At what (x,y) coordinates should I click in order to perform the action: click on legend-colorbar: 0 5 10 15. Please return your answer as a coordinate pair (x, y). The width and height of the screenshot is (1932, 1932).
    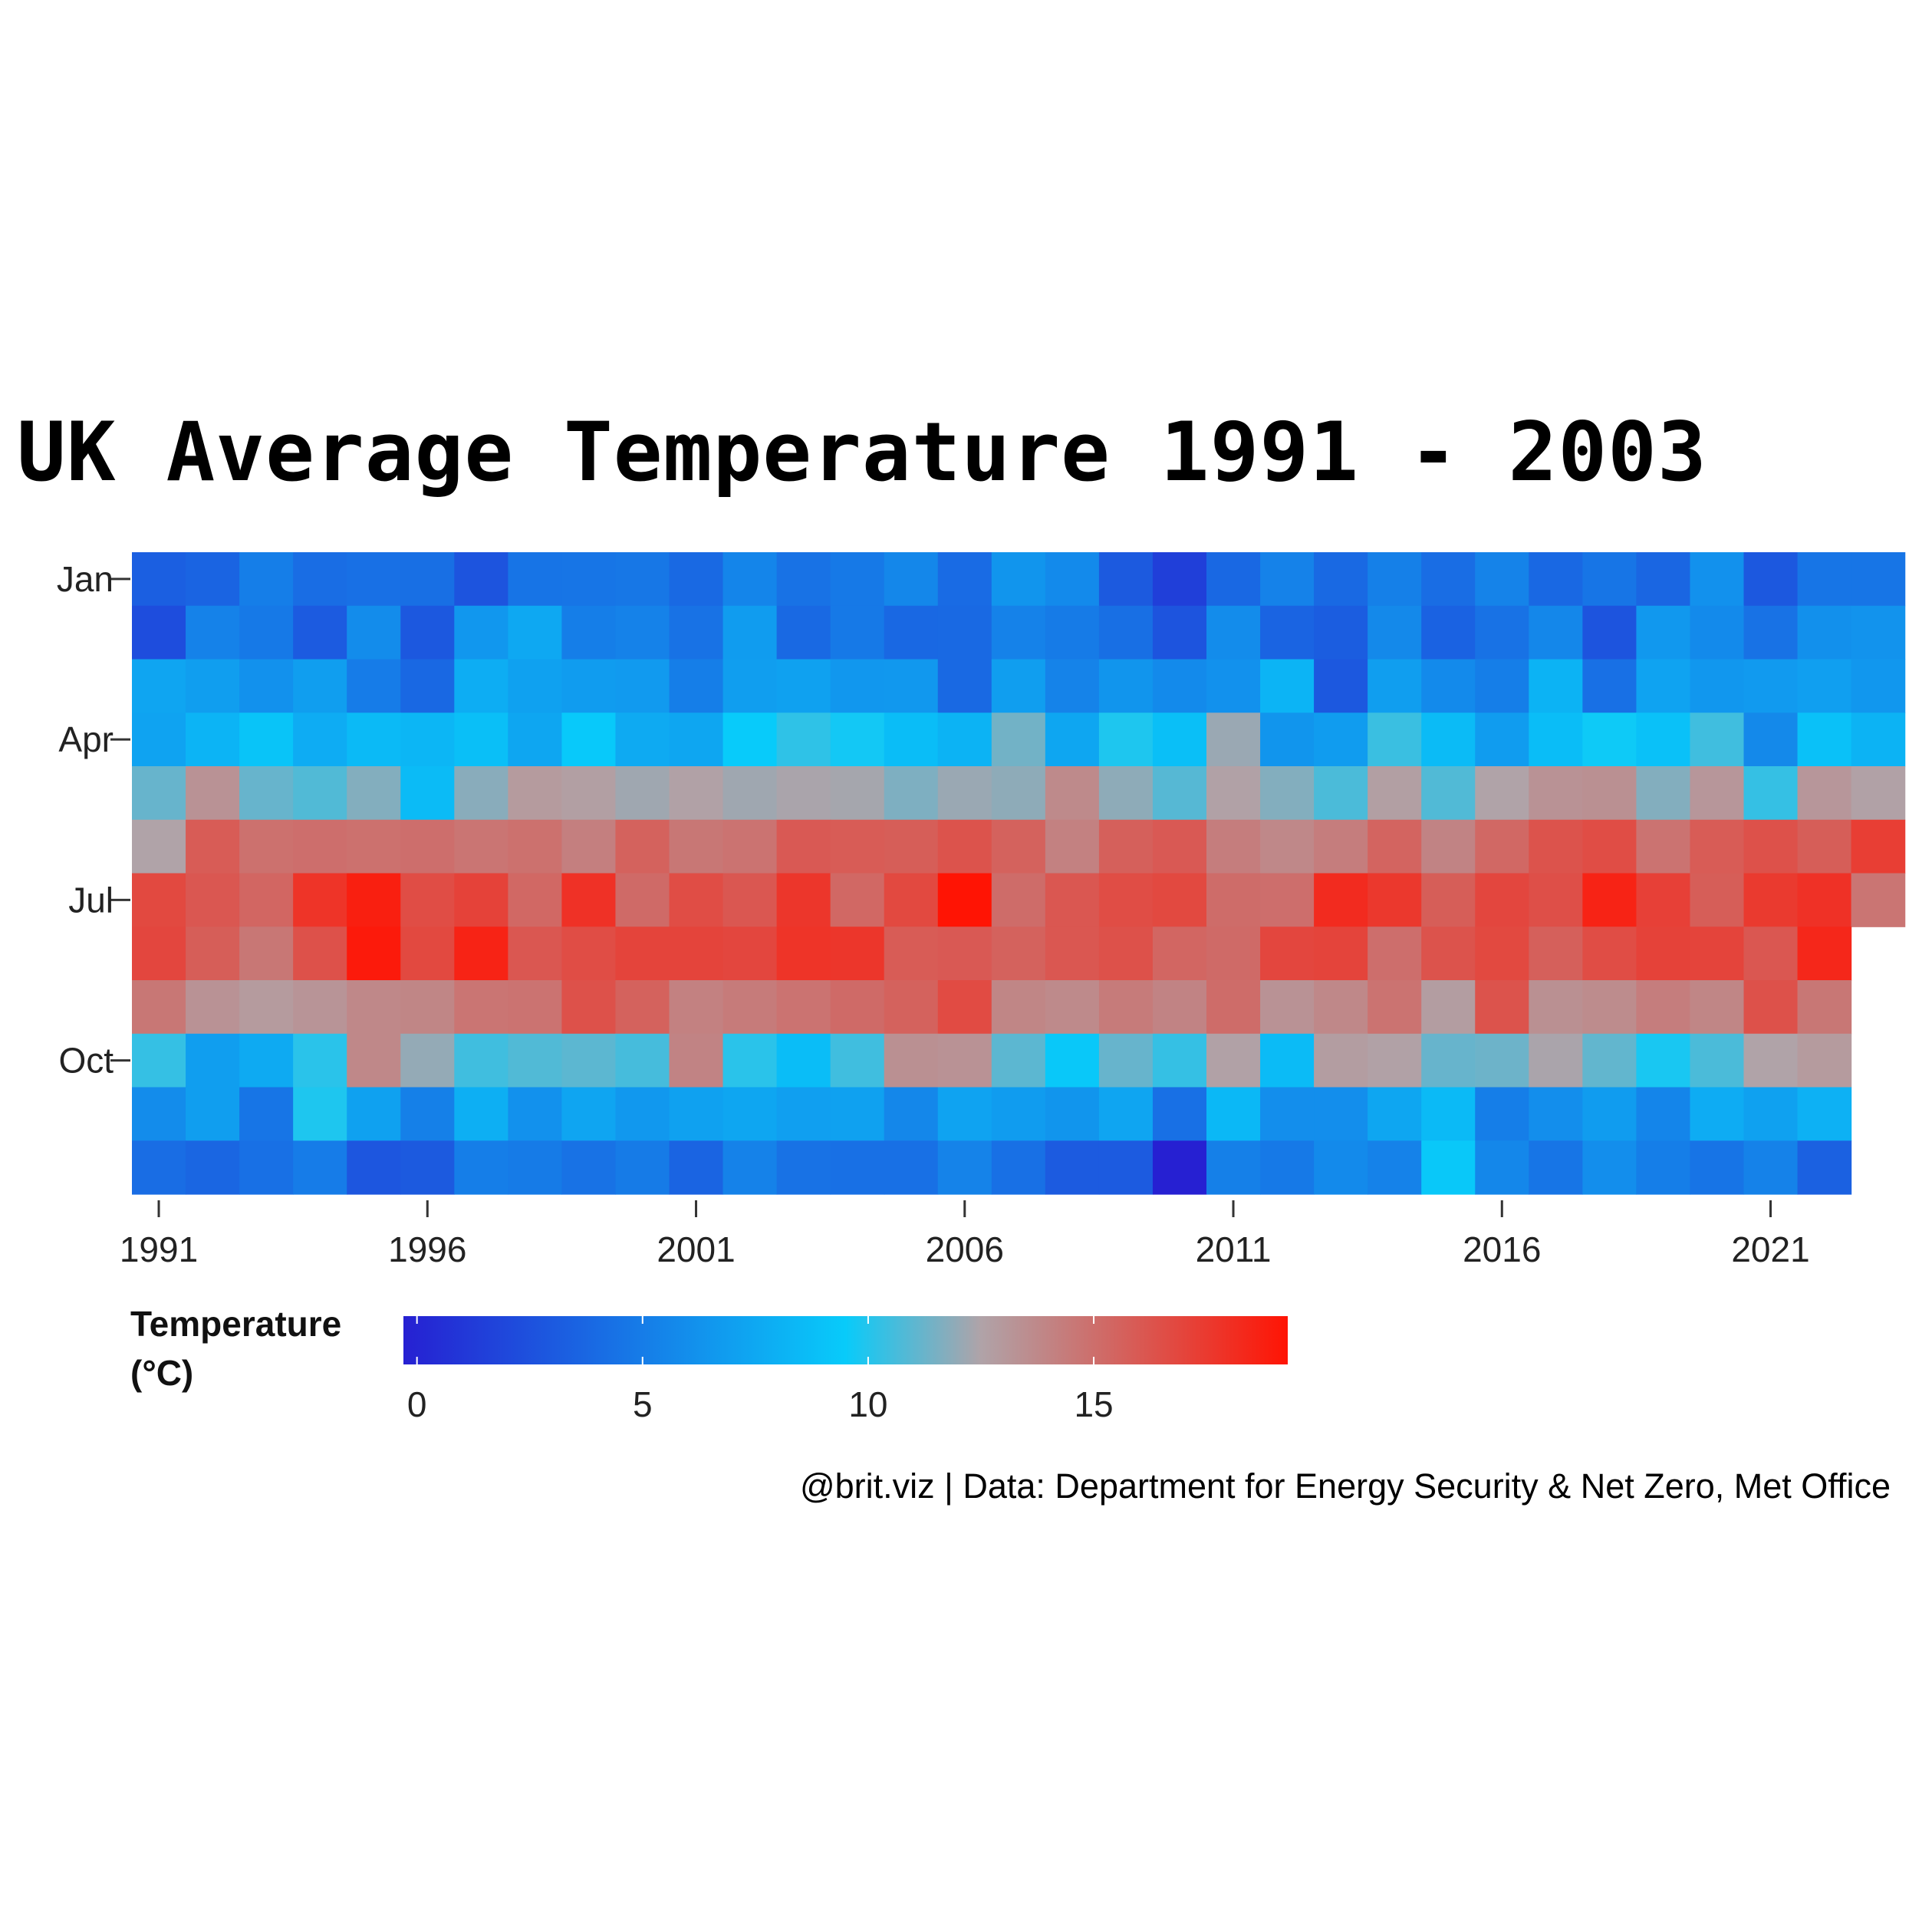
    Looking at the image, I should click on (845, 1370).